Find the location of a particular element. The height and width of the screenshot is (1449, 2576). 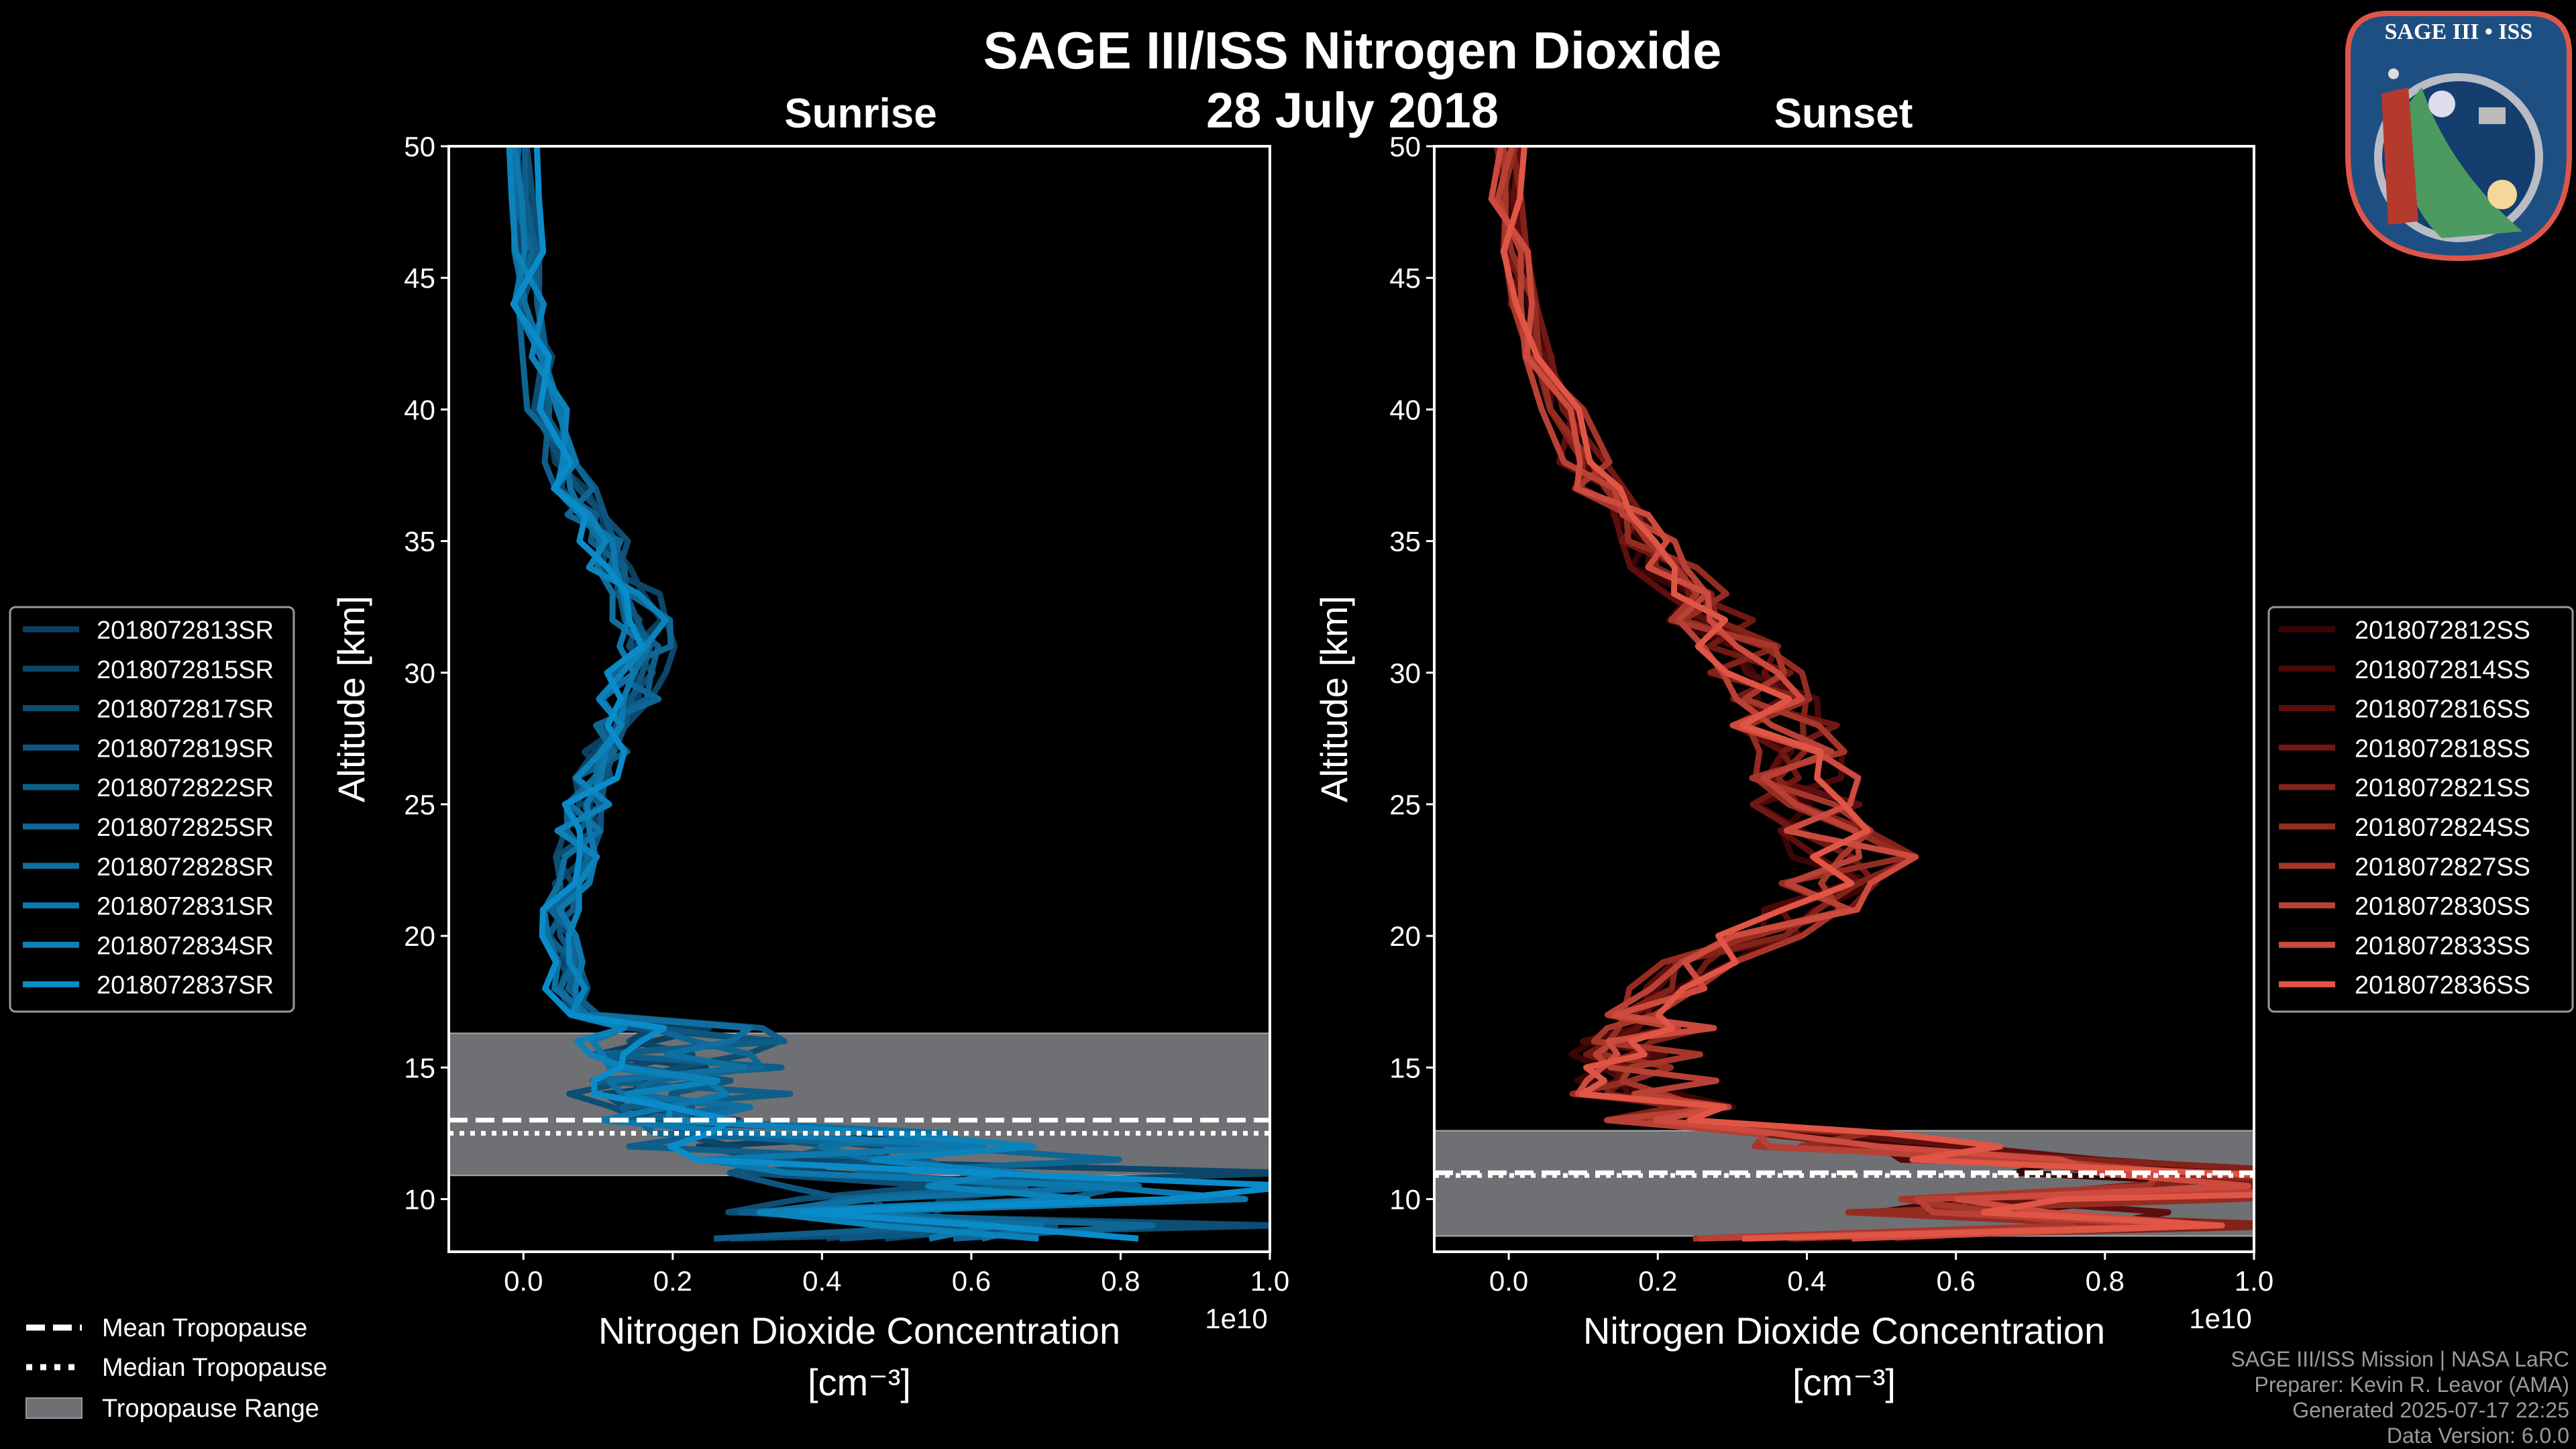

legend-label: 2018072833SS is located at coordinates (2442, 946).